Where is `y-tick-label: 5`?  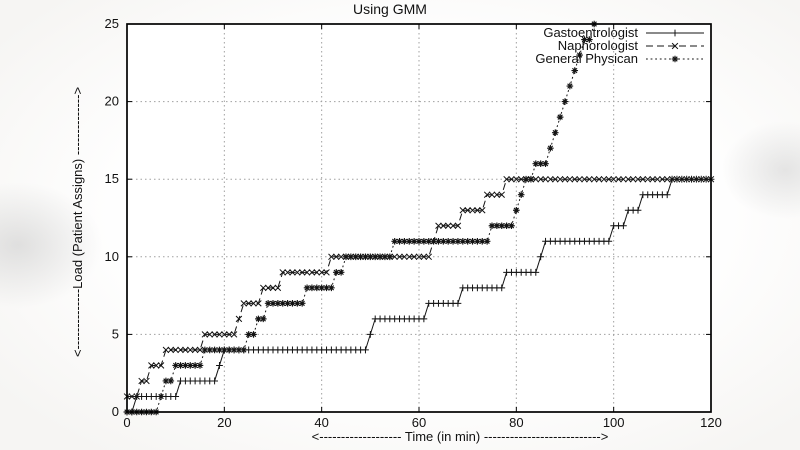 y-tick-label: 5 is located at coordinates (115, 333).